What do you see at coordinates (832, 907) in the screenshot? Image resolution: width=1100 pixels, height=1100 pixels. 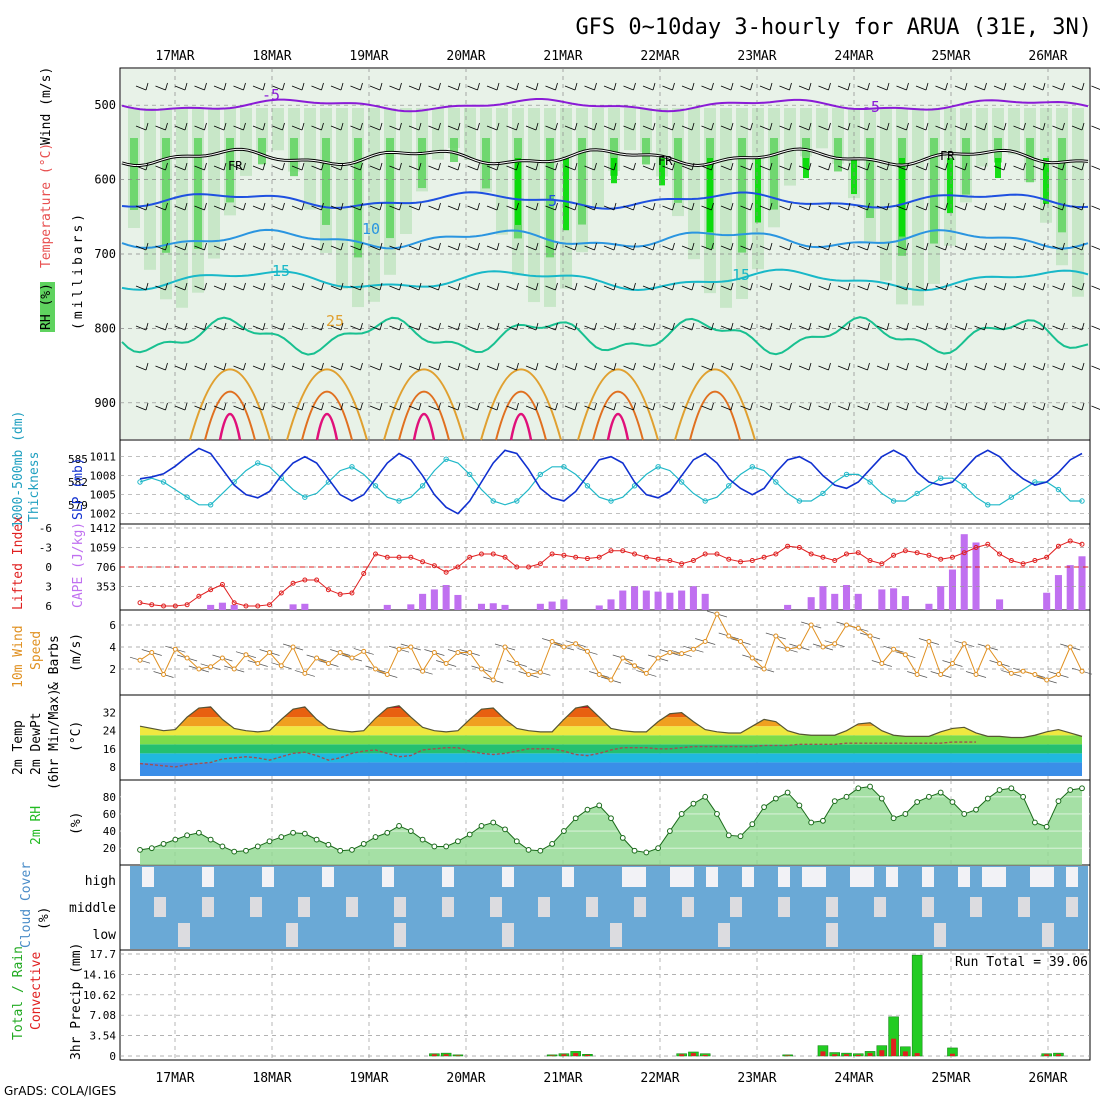 I see `cloud-mid-gap` at bounding box center [832, 907].